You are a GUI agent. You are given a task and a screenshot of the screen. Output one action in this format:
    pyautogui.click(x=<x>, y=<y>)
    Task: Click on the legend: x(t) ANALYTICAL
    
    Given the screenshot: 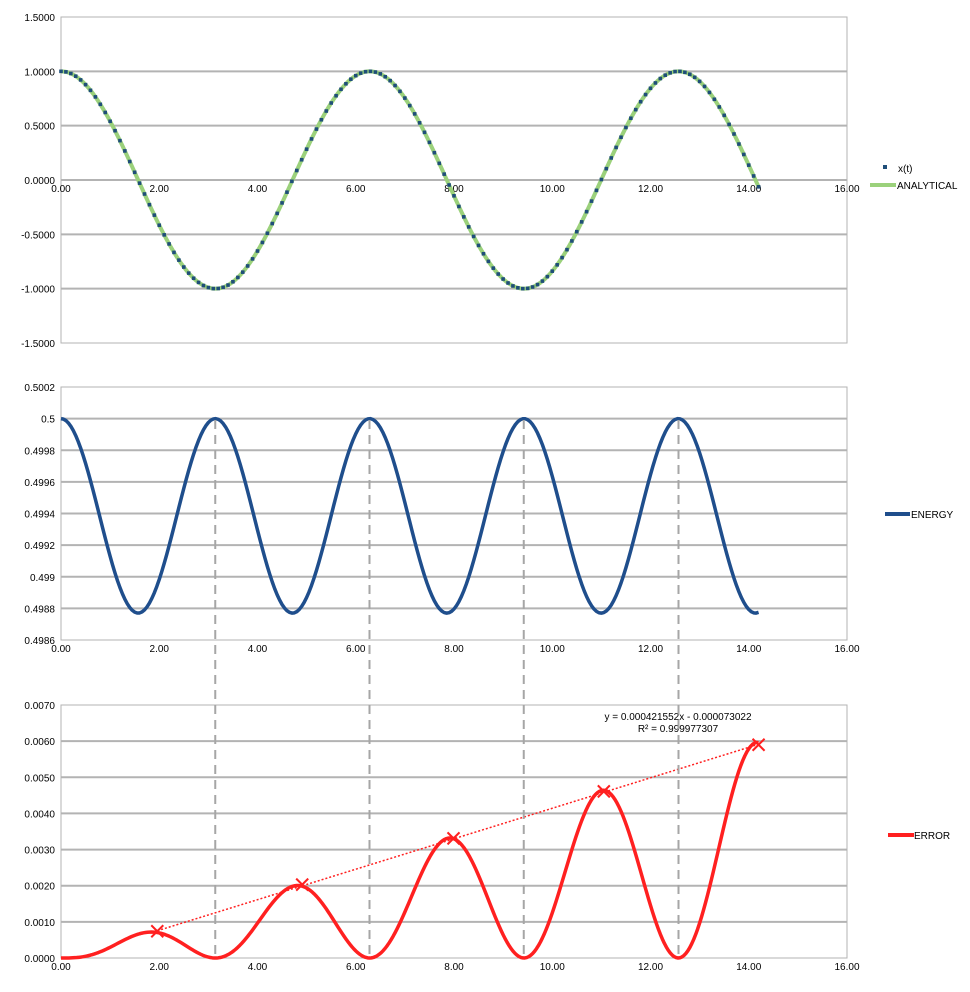 What is the action you would take?
    pyautogui.click(x=914, y=178)
    